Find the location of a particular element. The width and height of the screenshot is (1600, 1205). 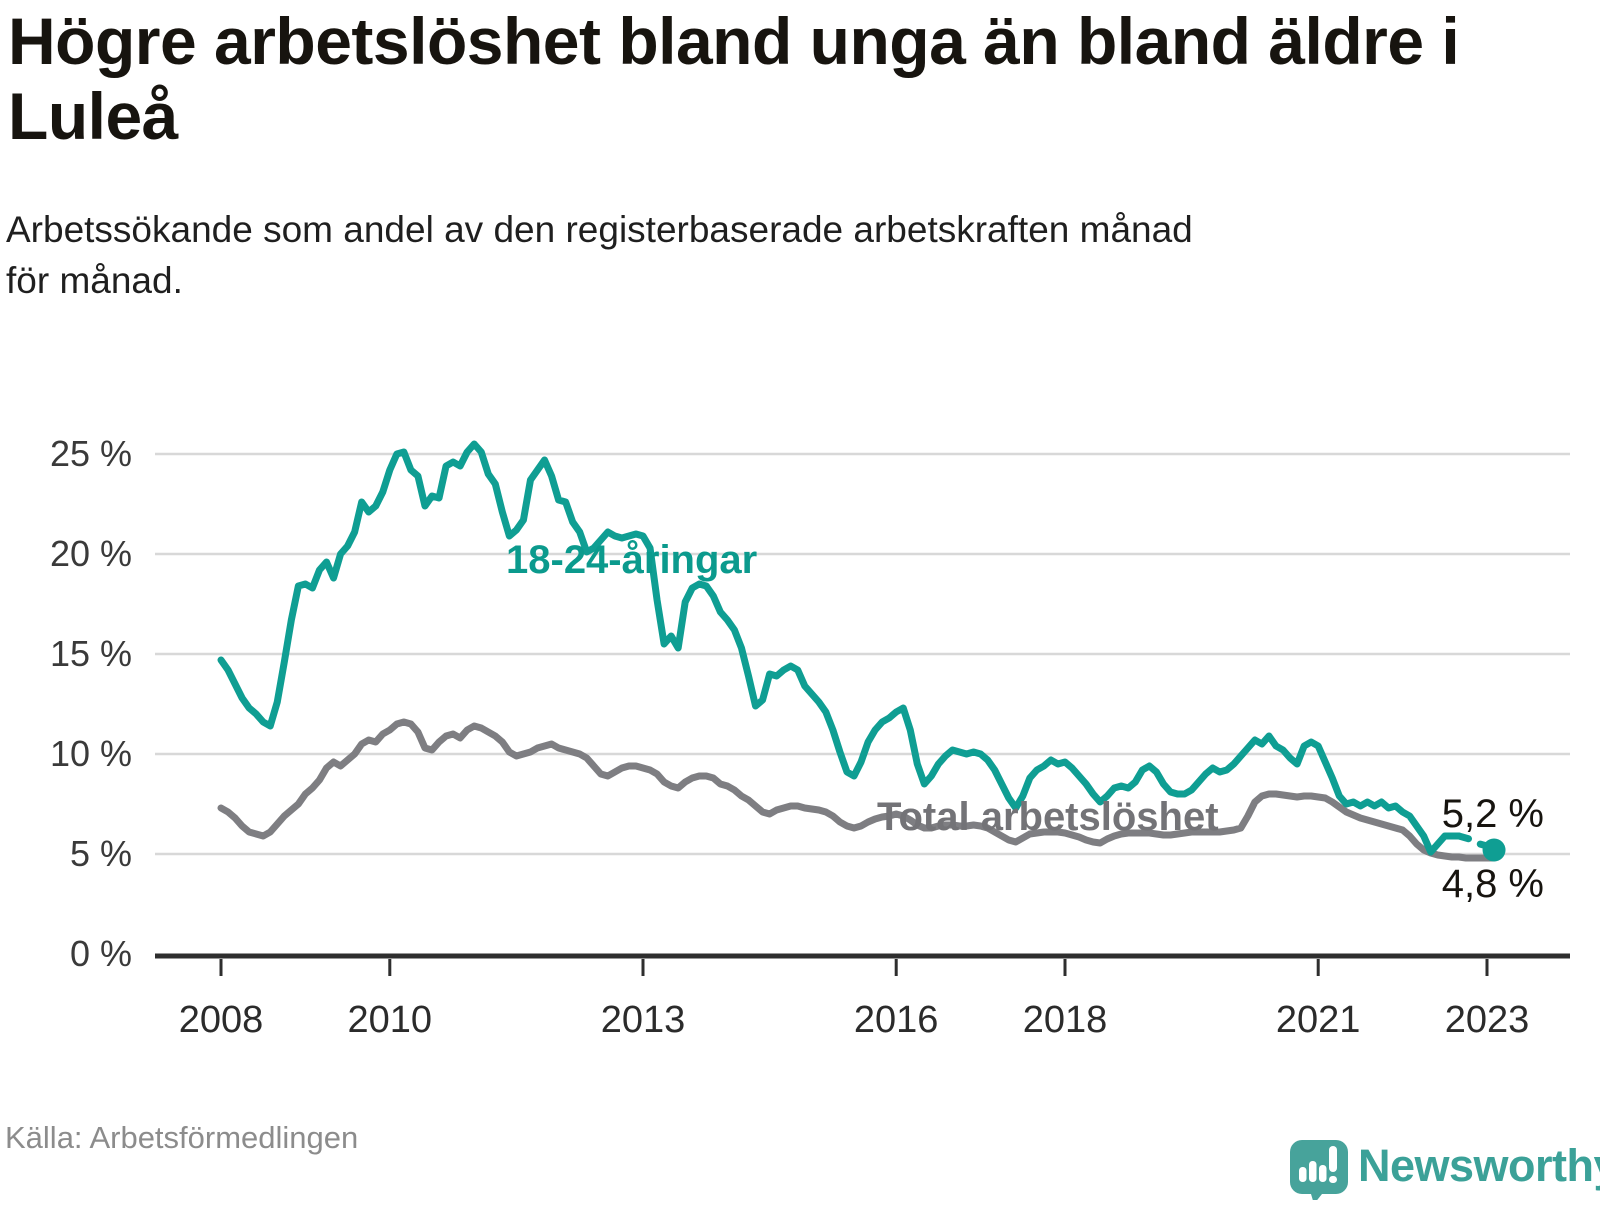

youth-end-dot is located at coordinates (1494, 850).